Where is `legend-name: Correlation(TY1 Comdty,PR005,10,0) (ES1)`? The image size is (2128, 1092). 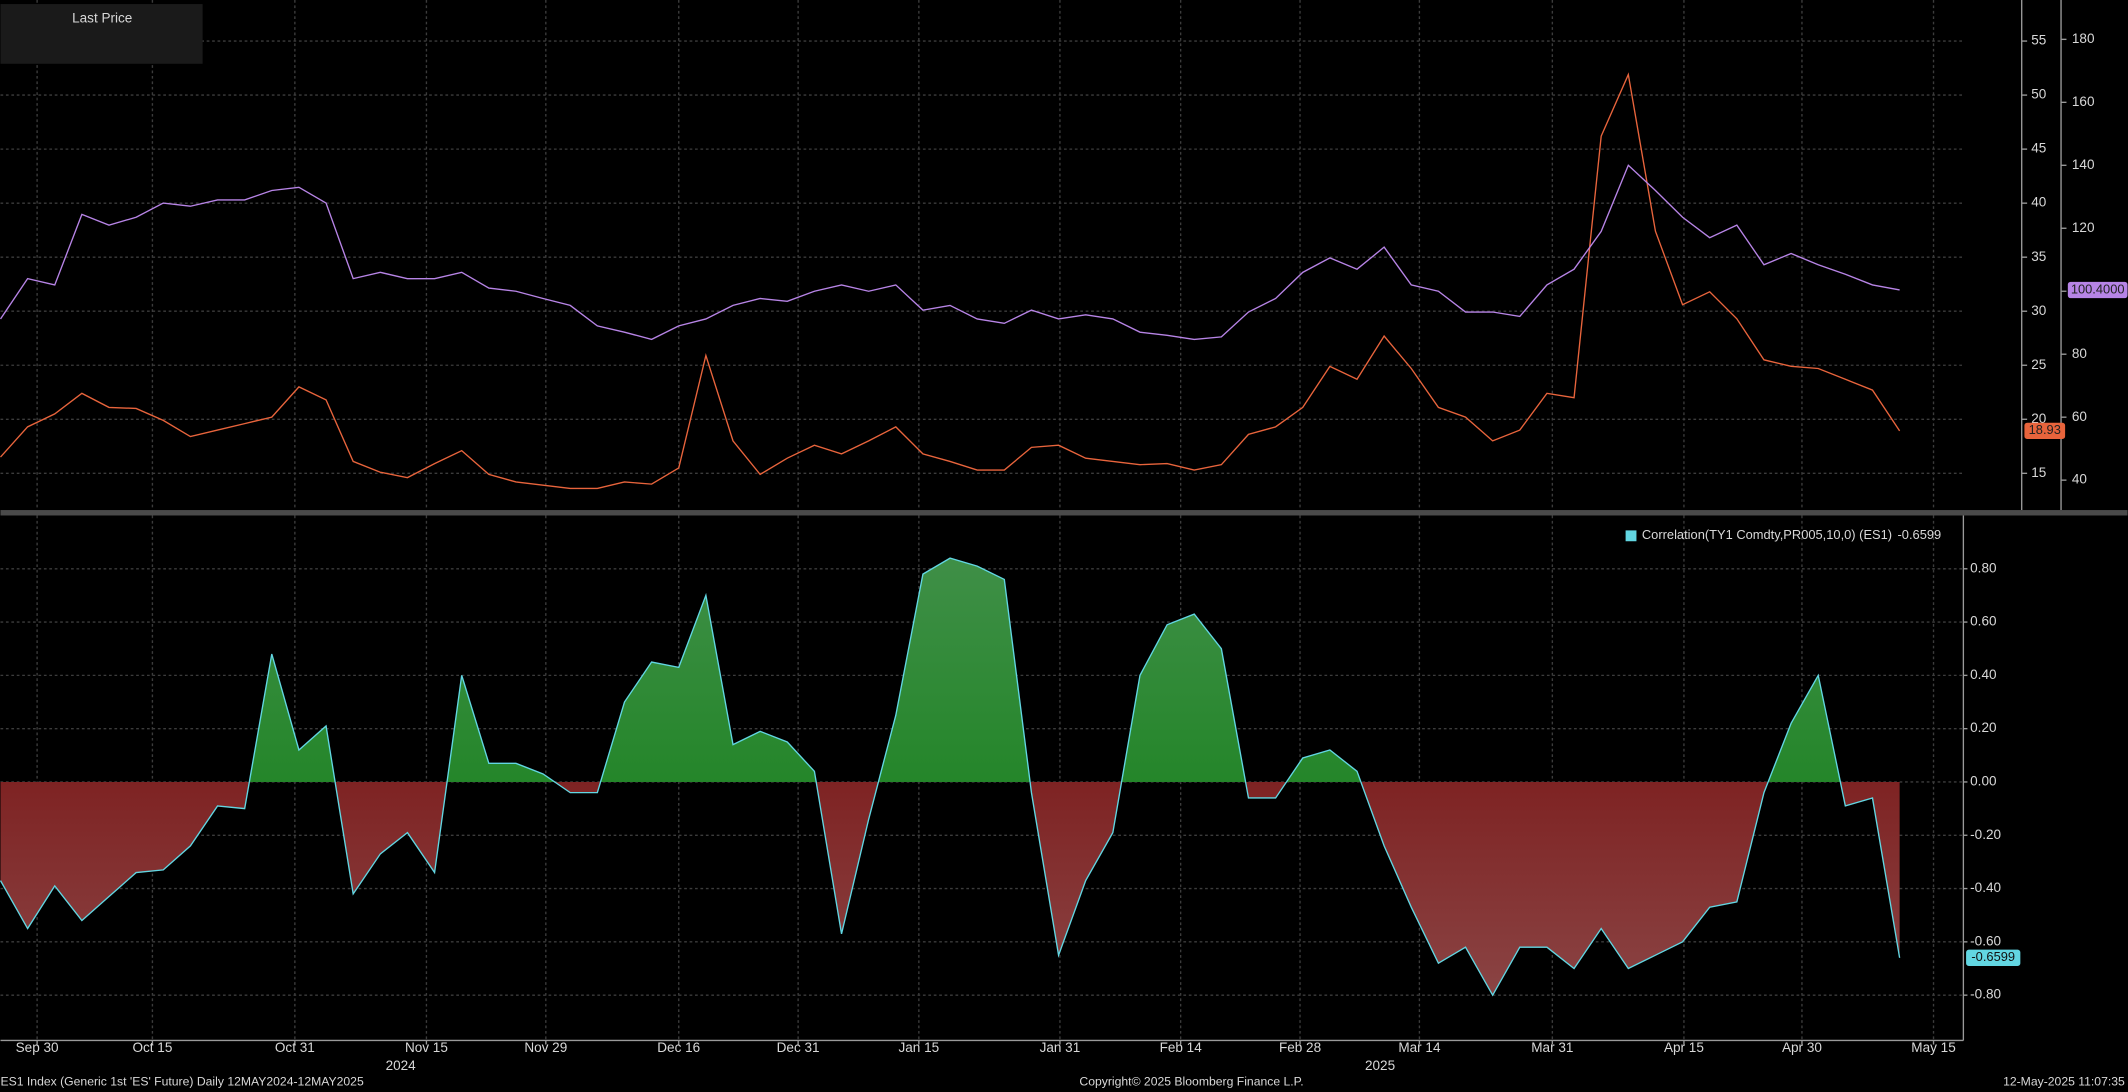
legend-name: Correlation(TY1 Comdty,PR005,10,0) (ES1) is located at coordinates (1767, 534).